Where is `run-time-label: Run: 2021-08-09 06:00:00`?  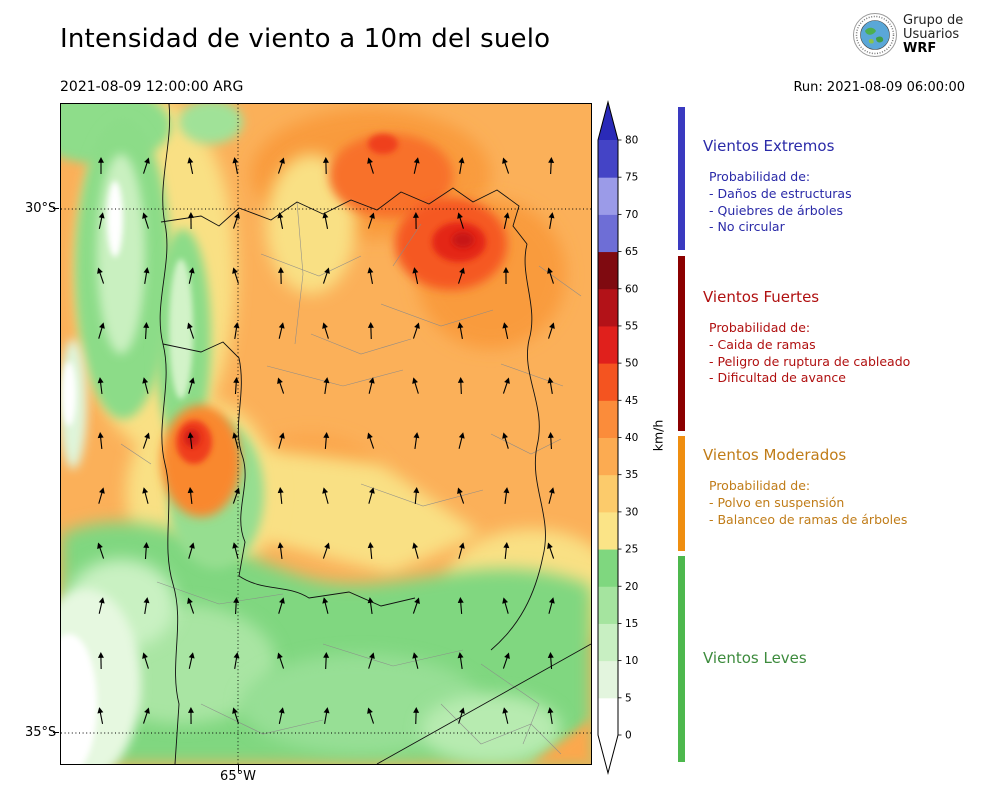
run-time-label: Run: 2021-08-09 06:00:00 is located at coordinates (879, 87).